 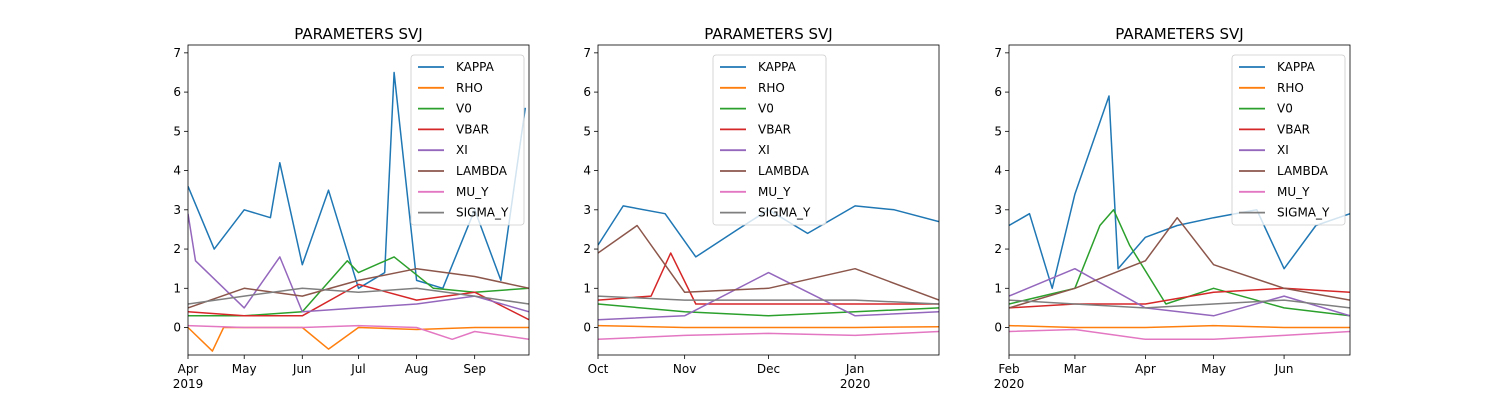 I want to click on x-tick-label: Aug, so click(x=416, y=369).